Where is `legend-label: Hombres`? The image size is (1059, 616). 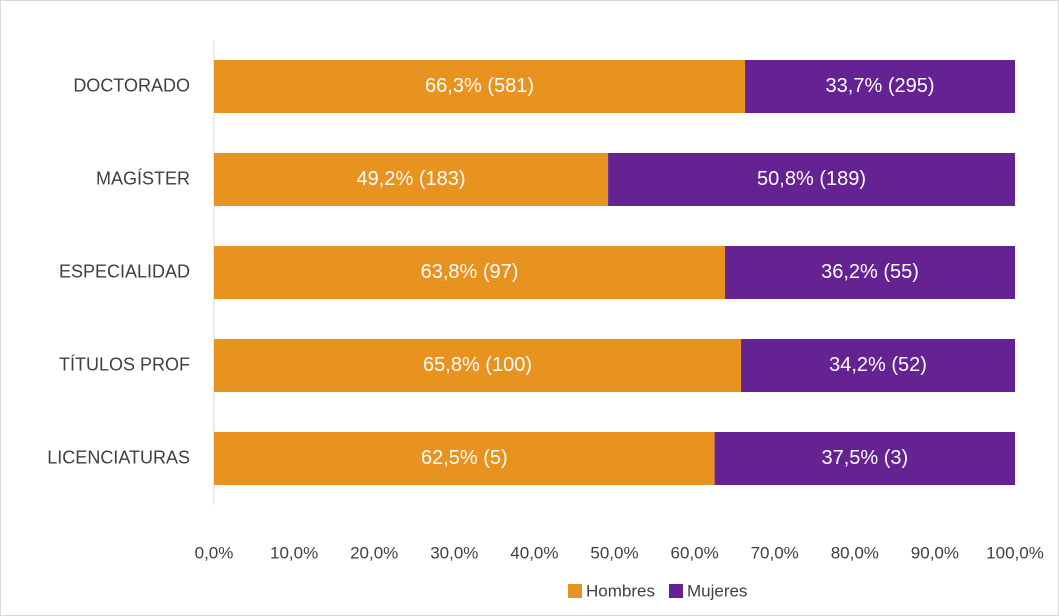 legend-label: Hombres is located at coordinates (620, 590).